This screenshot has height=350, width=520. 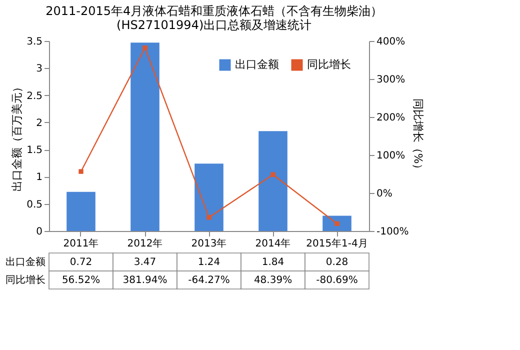 I want to click on data-label: 0.28, so click(x=337, y=262).